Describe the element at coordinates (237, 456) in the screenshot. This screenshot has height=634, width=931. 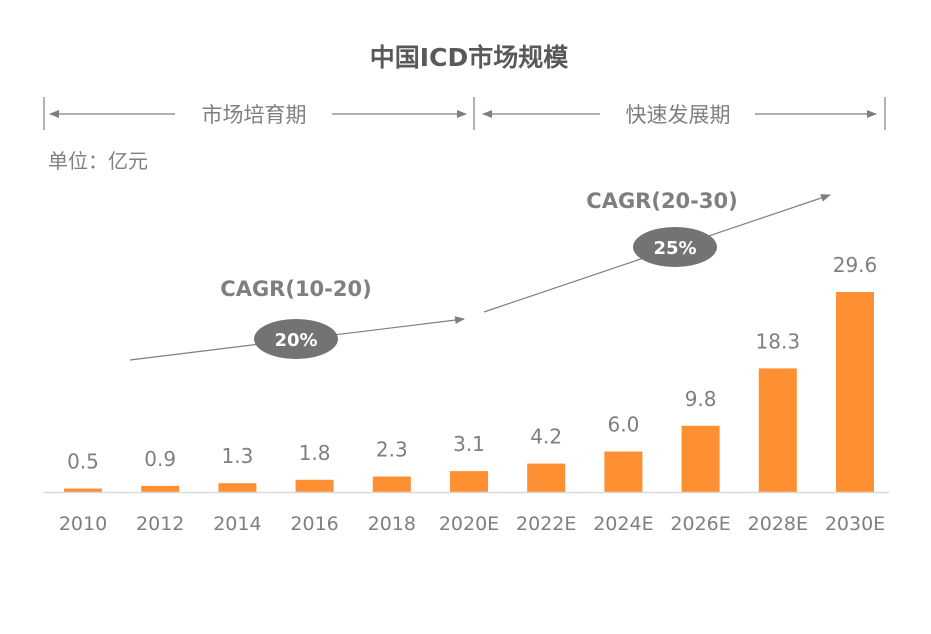
I see `value-label-2014: 1.3` at that location.